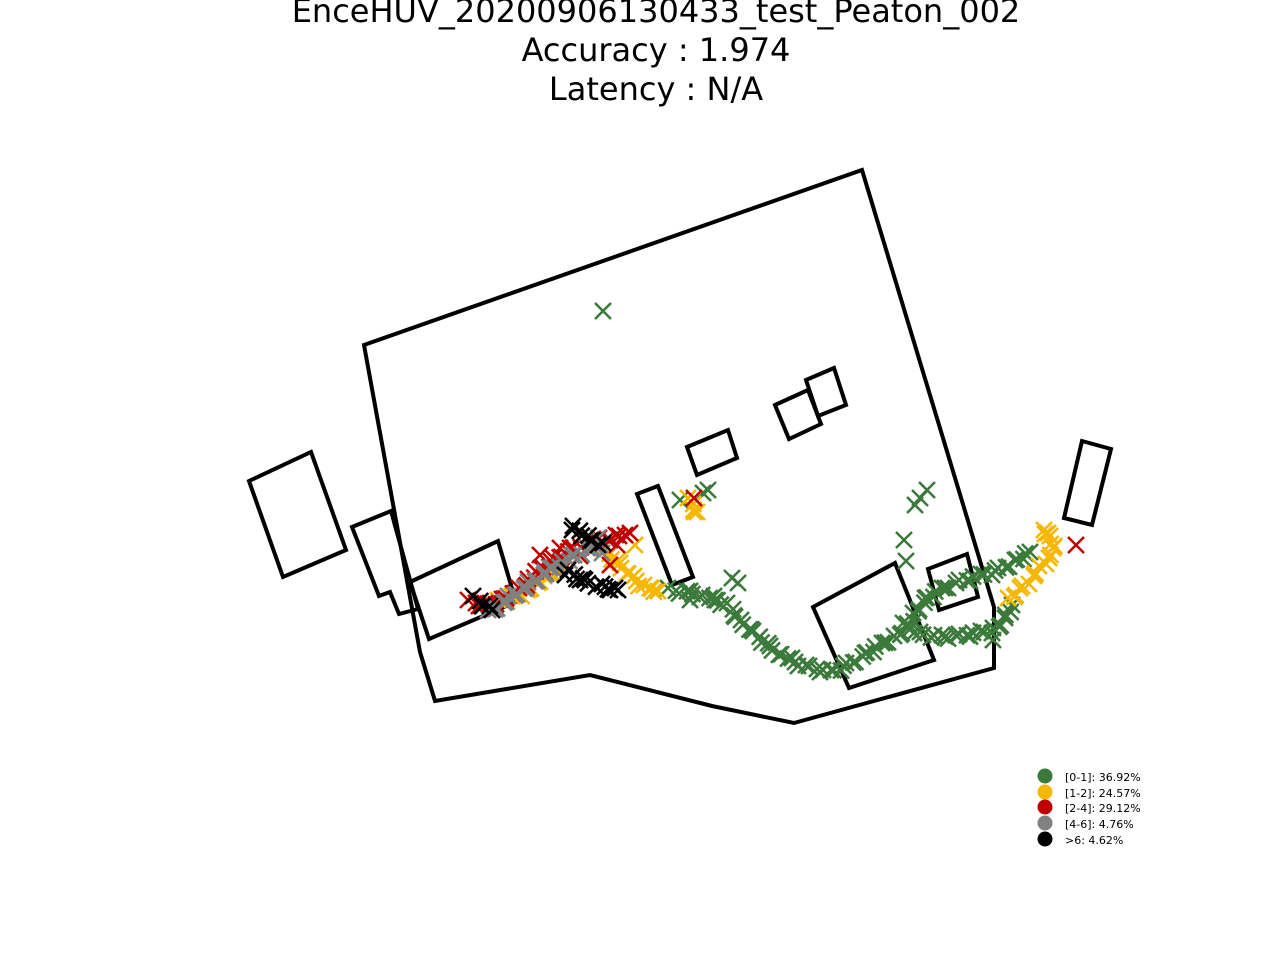  Describe the element at coordinates (1103, 808) in the screenshot. I see `legend-label: [2-4]: 29.12%` at that location.